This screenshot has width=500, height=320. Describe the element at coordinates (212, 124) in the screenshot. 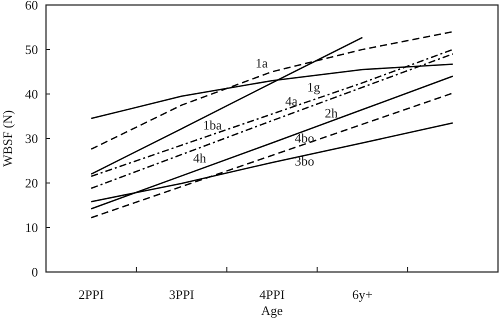

I see `series-label: 1ba` at that location.